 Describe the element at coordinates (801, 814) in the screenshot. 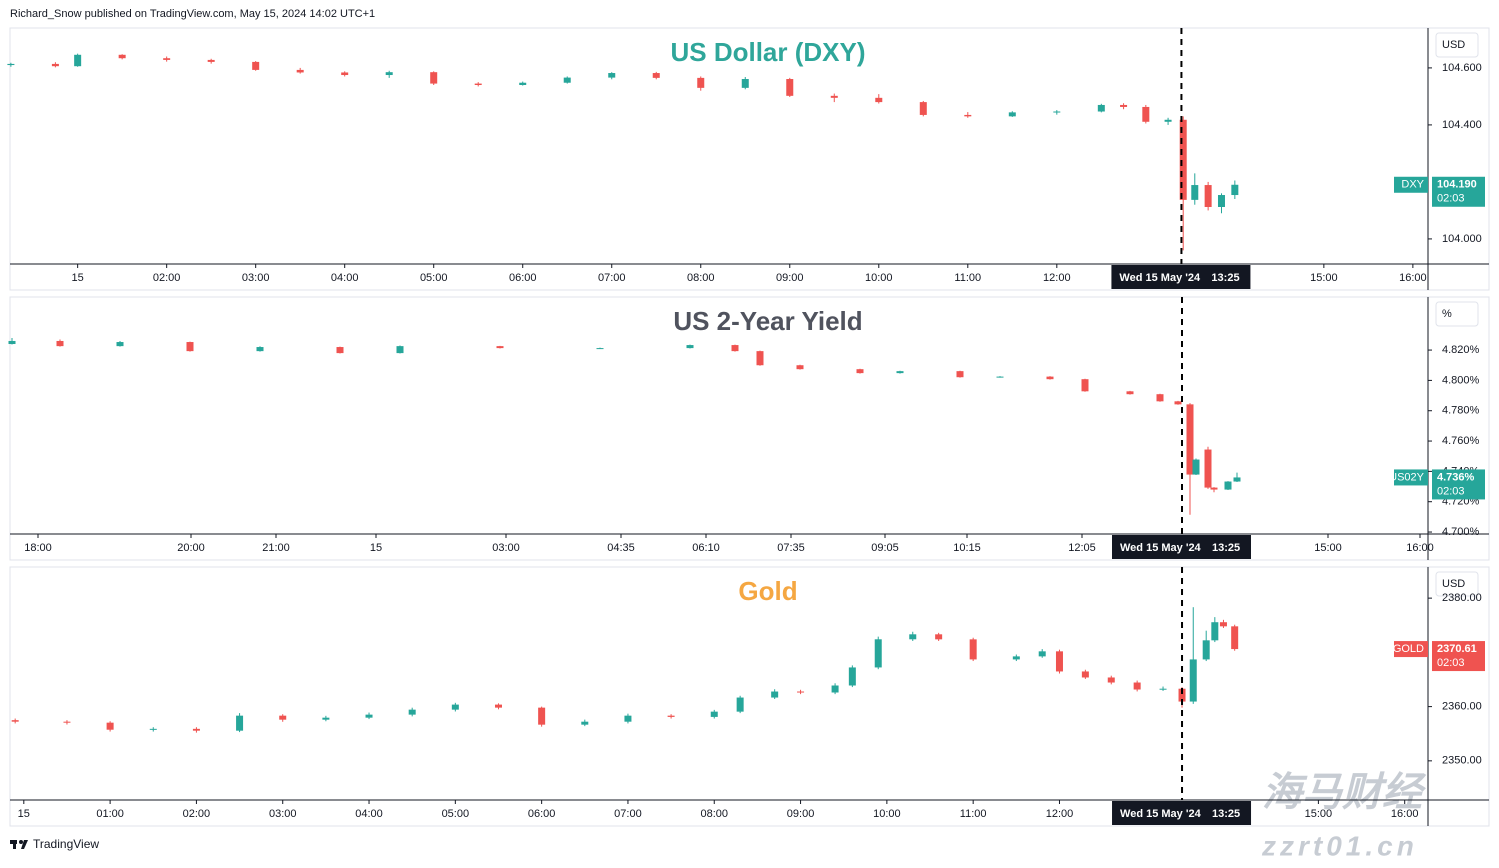

I see `x-tick-label: 09:00` at that location.